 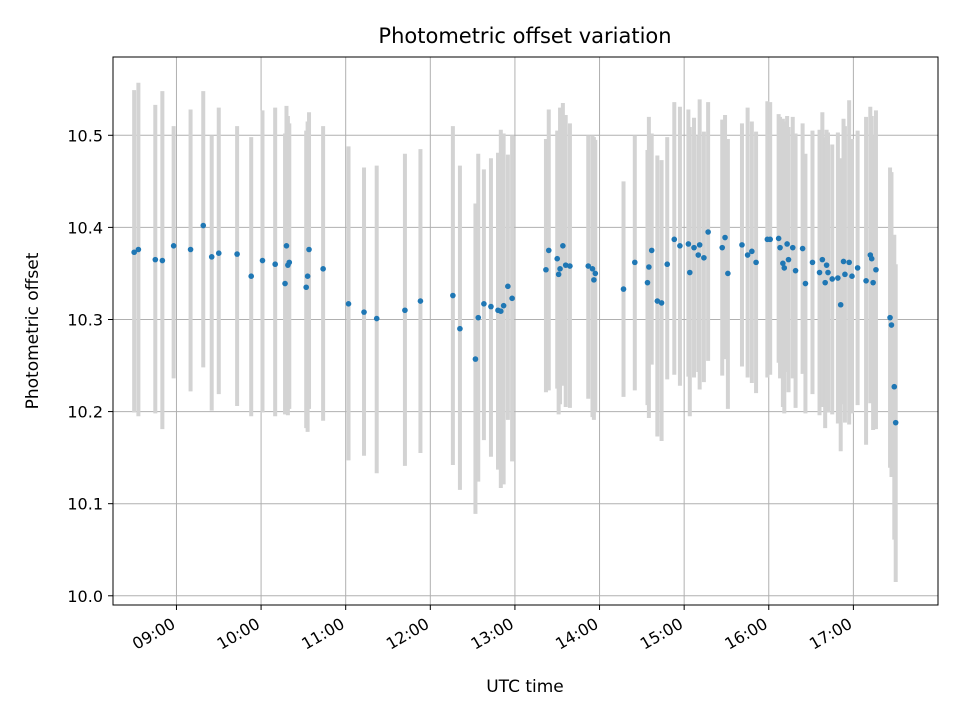 I want to click on y-tick-label: 10.5, so click(x=85, y=135).